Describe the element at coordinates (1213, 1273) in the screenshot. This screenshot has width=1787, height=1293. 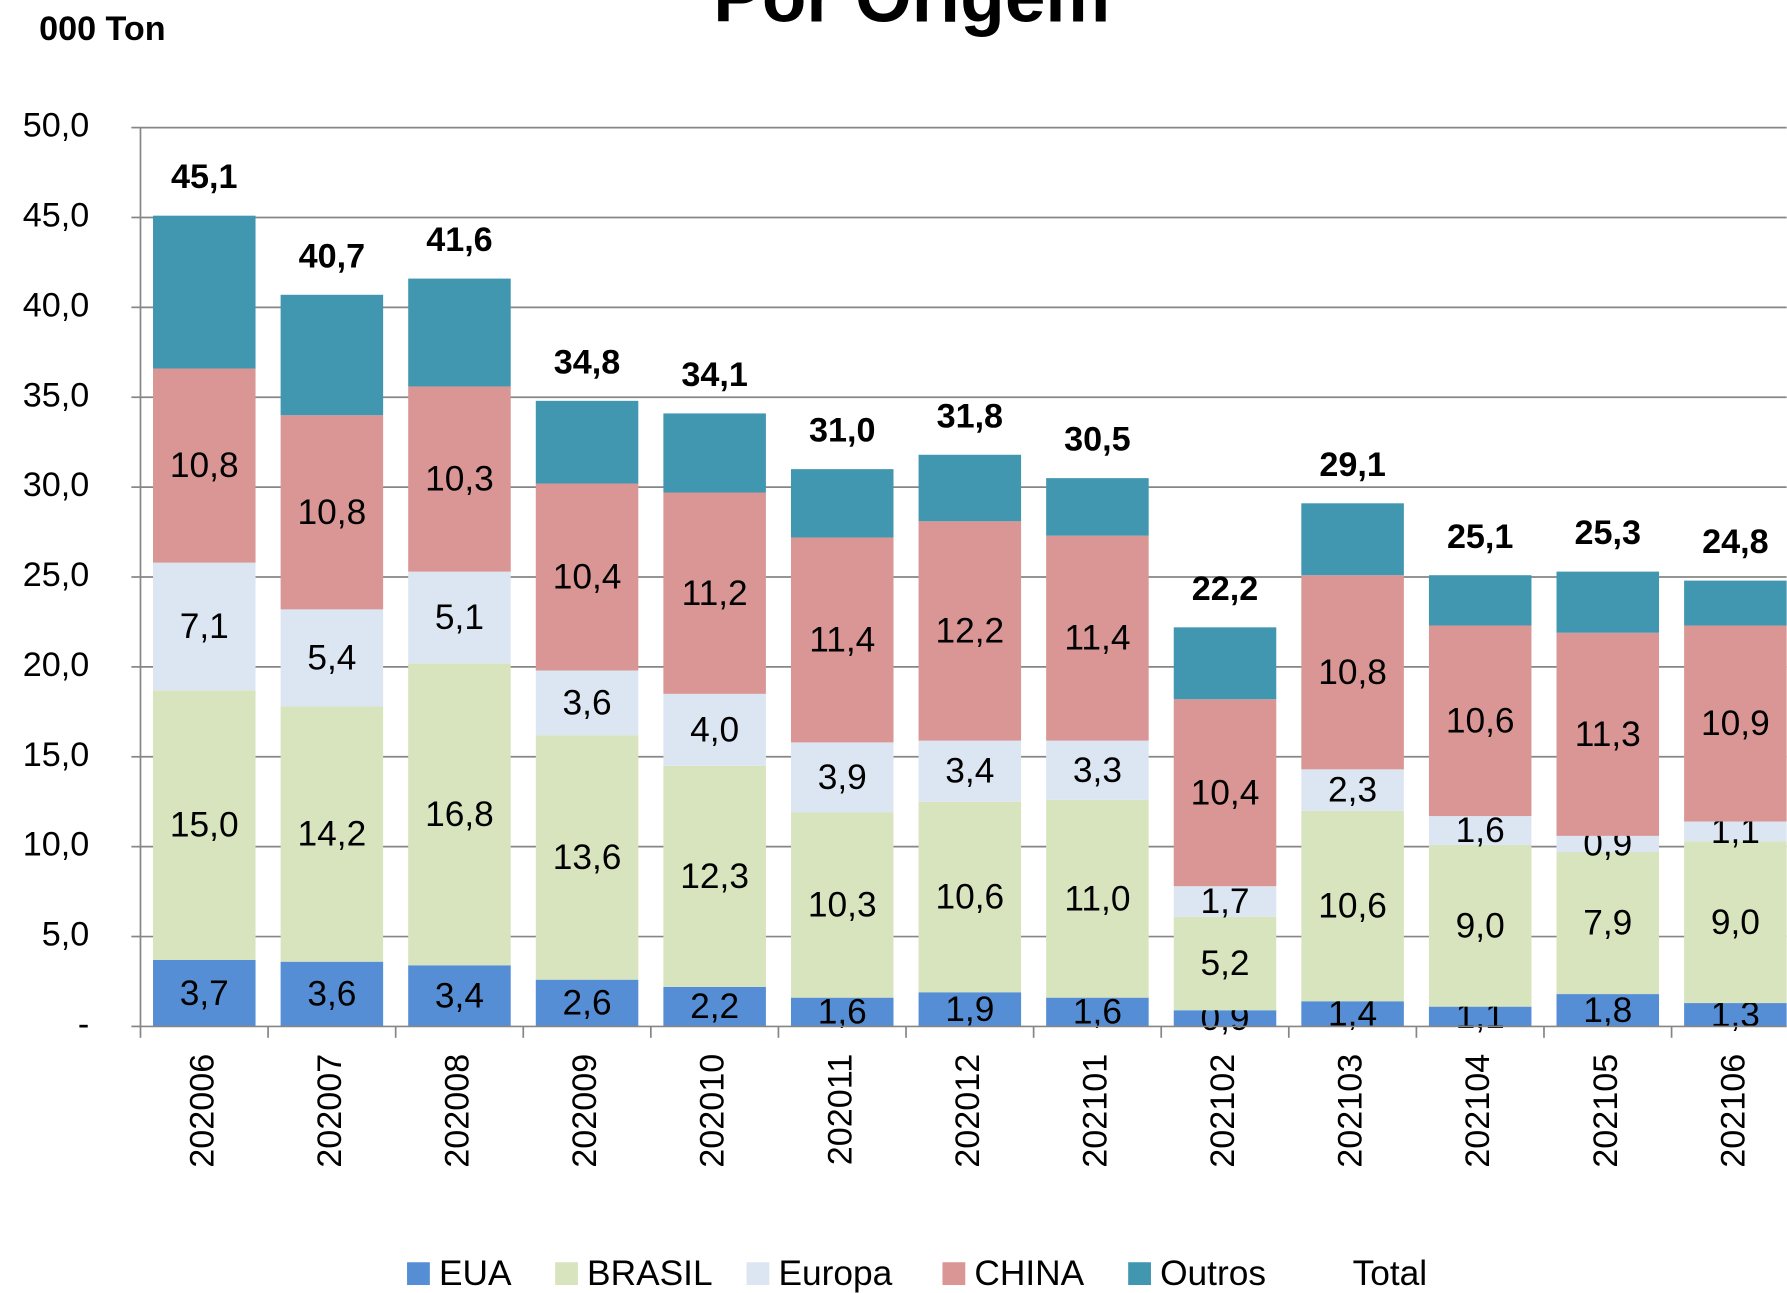
I see `legend-label: Outros` at that location.